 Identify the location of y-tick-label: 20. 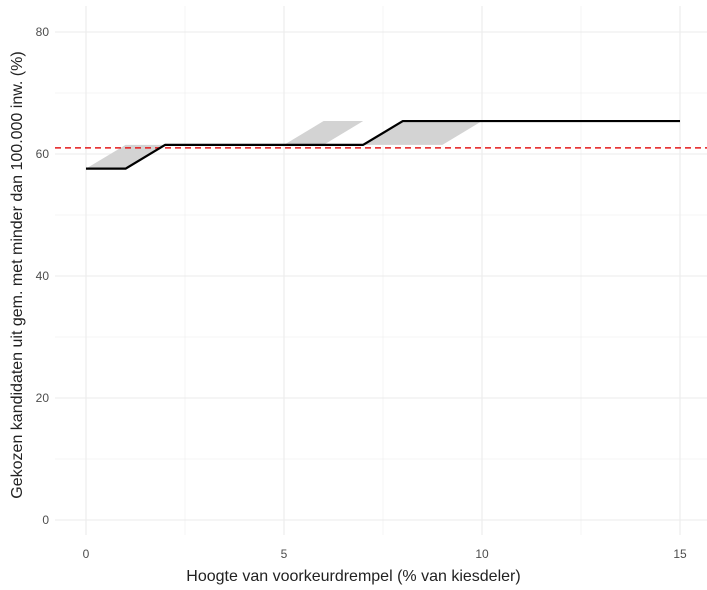
(43, 398).